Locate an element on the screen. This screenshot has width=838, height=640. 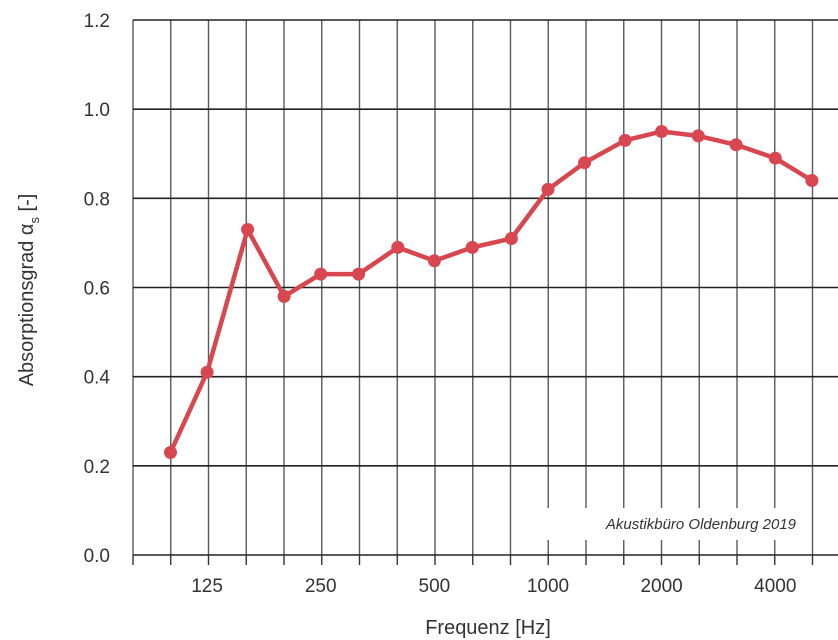
x-tick-label: 500 is located at coordinates (435, 586).